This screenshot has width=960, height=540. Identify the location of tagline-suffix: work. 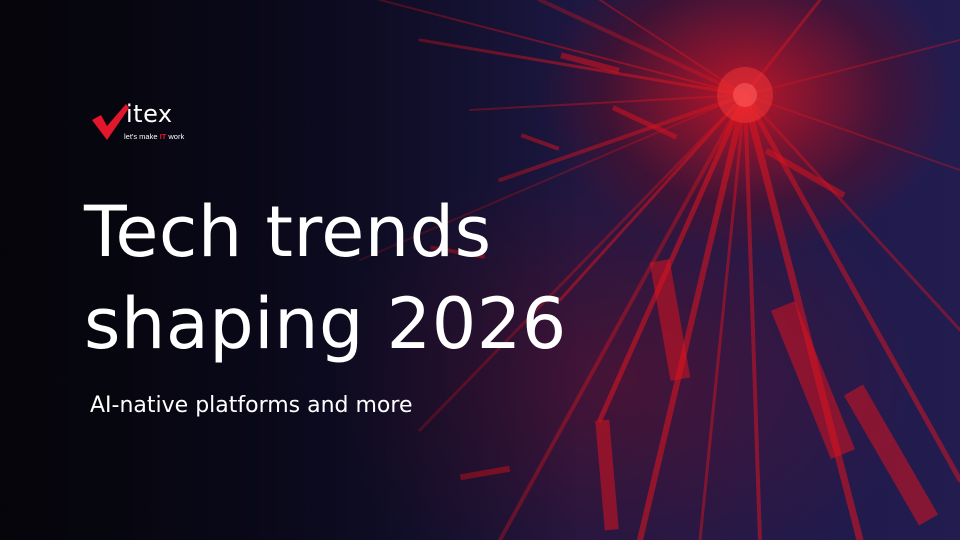
(175, 136).